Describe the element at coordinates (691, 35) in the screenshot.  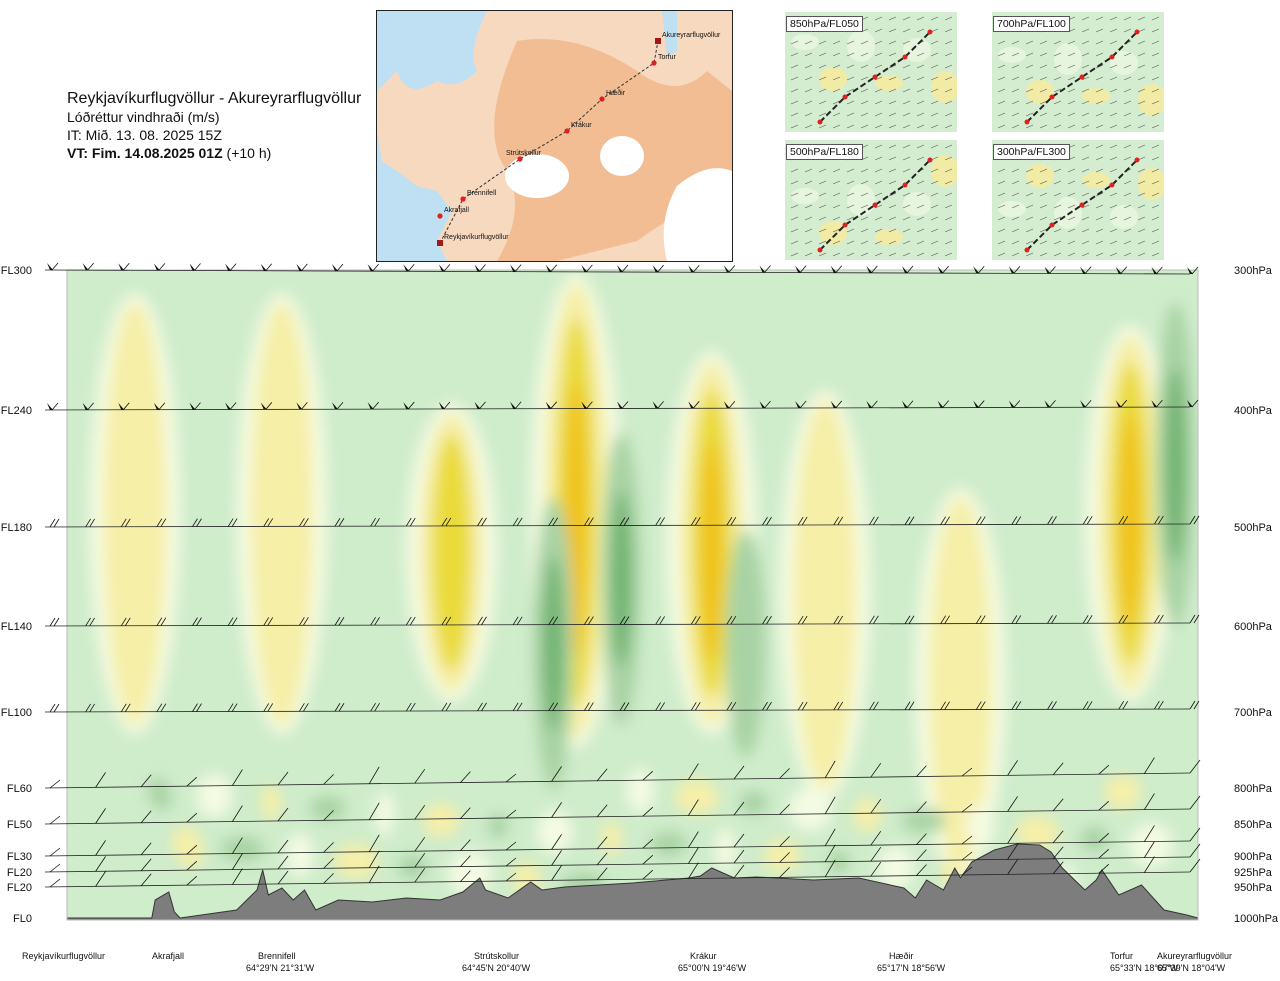
I see `map-point-label: Akureyrarflugvöllur` at that location.